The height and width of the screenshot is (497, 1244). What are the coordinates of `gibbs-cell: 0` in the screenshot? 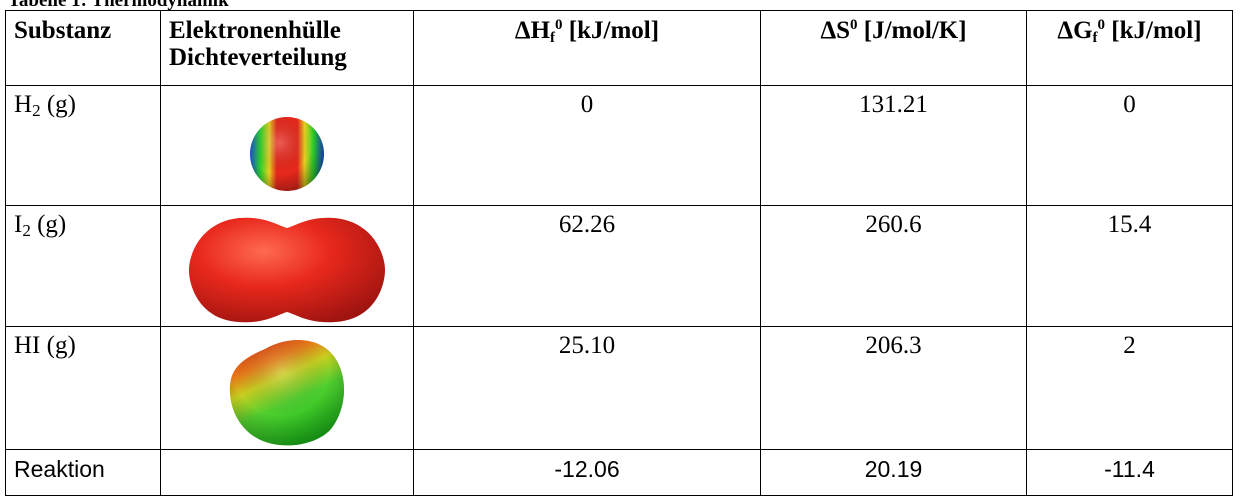 It's located at (1129, 145).